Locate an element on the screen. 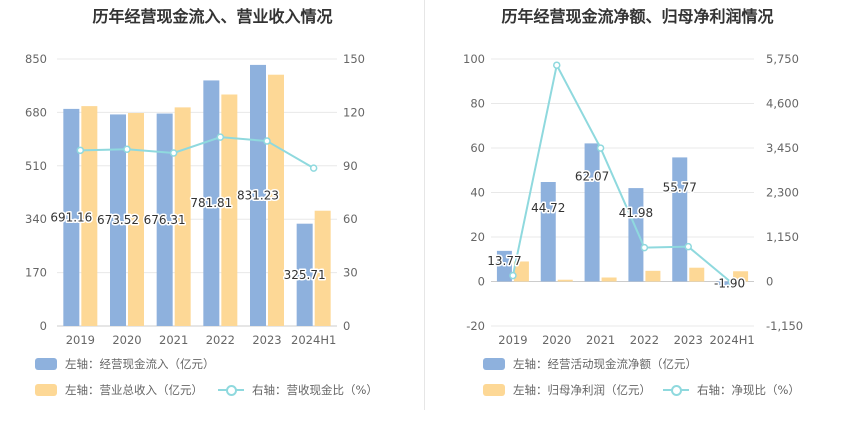  legend-label: 左轴：经营现金流入（亿元） is located at coordinates (140, 364).